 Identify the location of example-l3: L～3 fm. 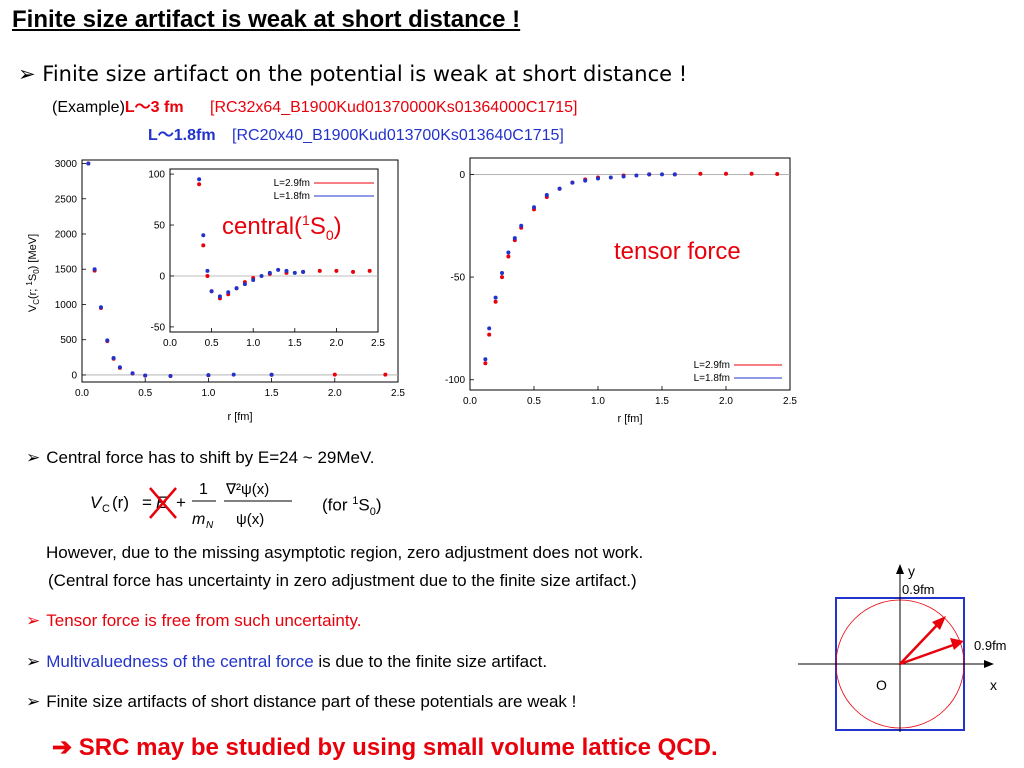
(154, 107).